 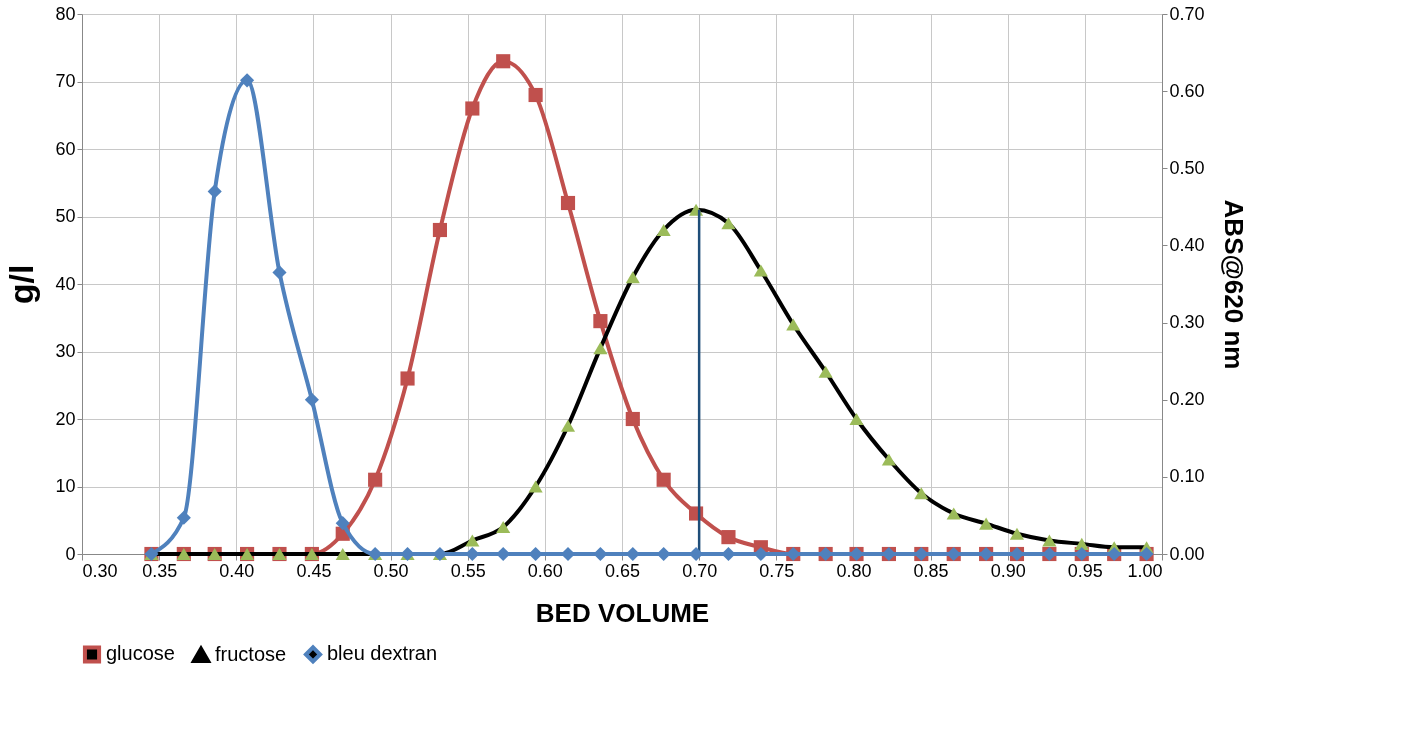 I want to click on y-tick-label: 10, so click(x=65, y=486).